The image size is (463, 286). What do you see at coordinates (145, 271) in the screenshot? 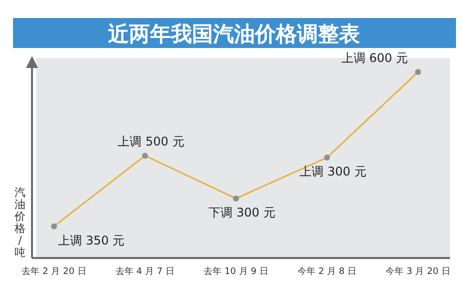
I see `x-tick-label: 去年 4 月 7 日` at bounding box center [145, 271].